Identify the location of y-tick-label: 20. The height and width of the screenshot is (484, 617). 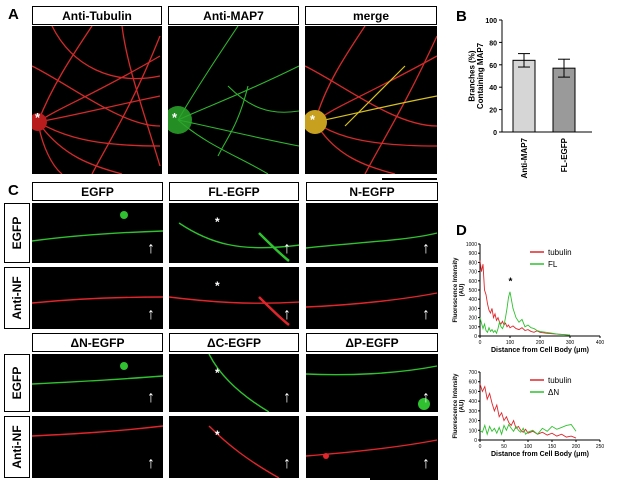
(493, 111).